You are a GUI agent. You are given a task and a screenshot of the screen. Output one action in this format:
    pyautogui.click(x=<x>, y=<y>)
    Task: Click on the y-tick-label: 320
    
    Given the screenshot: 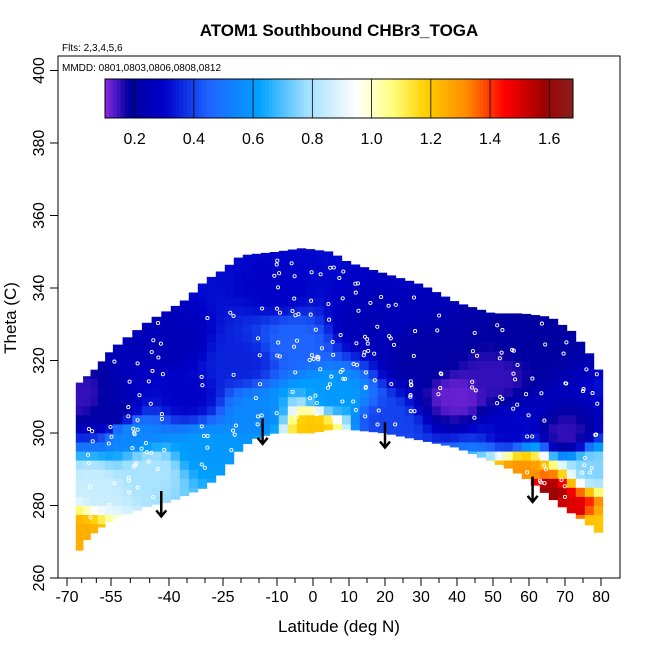 What is the action you would take?
    pyautogui.click(x=39, y=360)
    